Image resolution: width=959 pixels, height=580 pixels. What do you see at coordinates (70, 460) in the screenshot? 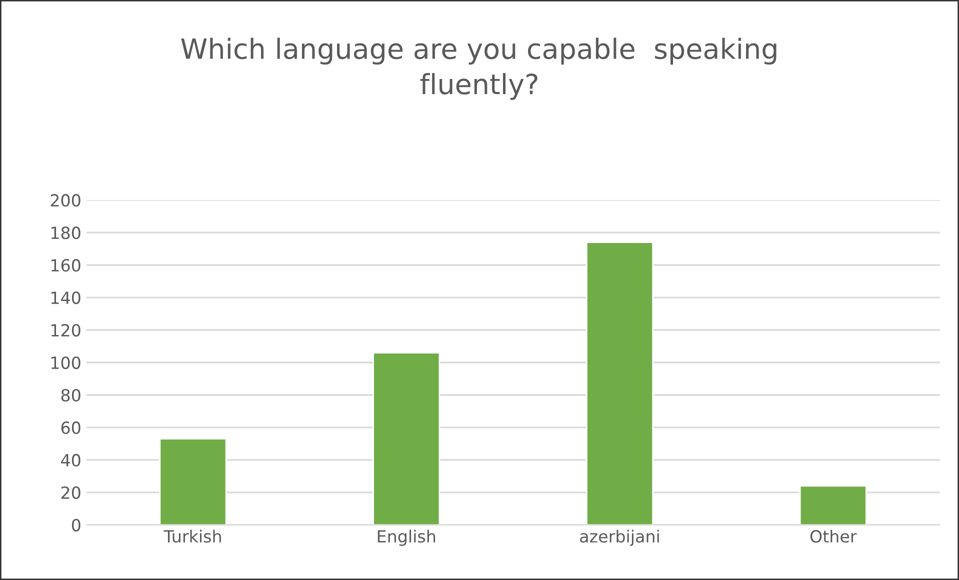
I see `y-tick-label: 40` at bounding box center [70, 460].